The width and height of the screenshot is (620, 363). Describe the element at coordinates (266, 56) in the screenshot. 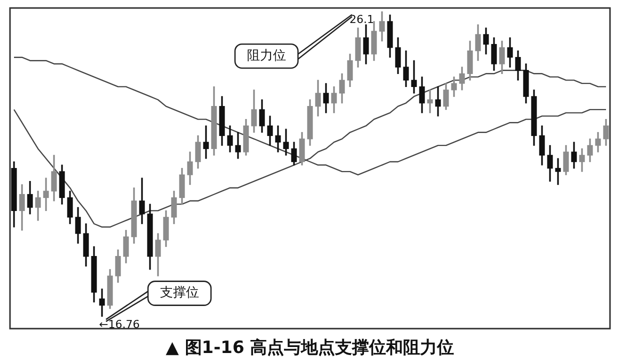

I see `annotation: 阻力位` at that location.